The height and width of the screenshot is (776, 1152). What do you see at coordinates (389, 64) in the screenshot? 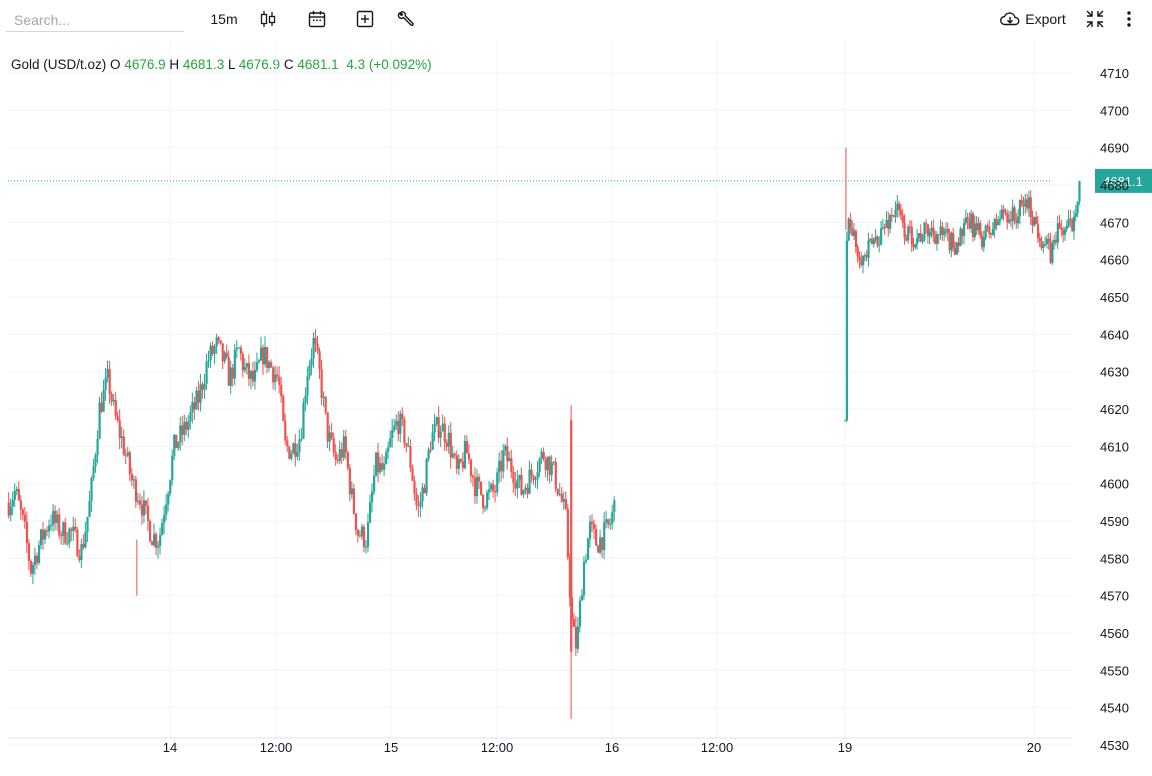
I see `change-value: 4.3 (+0.092%)` at bounding box center [389, 64].